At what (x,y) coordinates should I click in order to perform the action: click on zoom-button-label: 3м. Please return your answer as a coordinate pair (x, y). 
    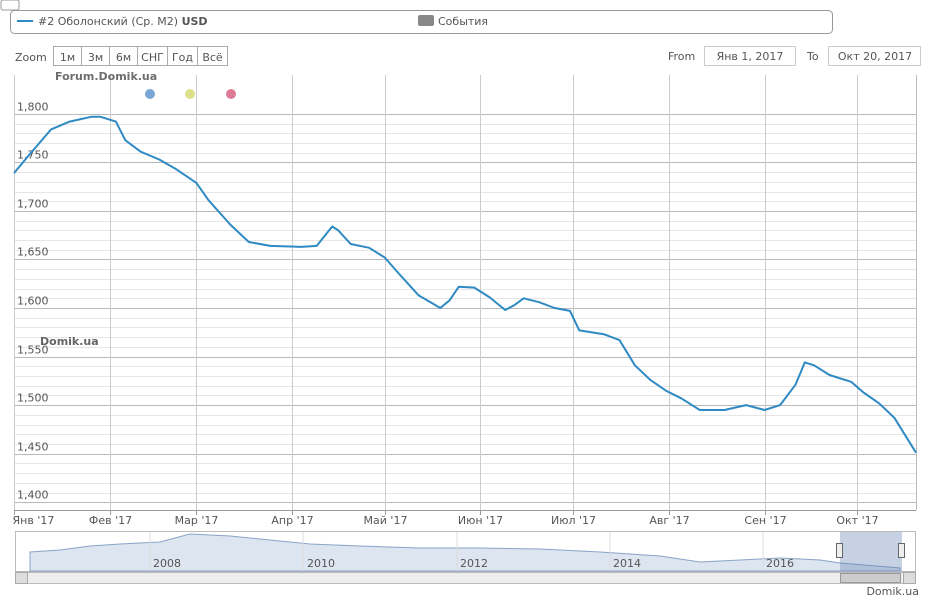
    Looking at the image, I should click on (95, 57).